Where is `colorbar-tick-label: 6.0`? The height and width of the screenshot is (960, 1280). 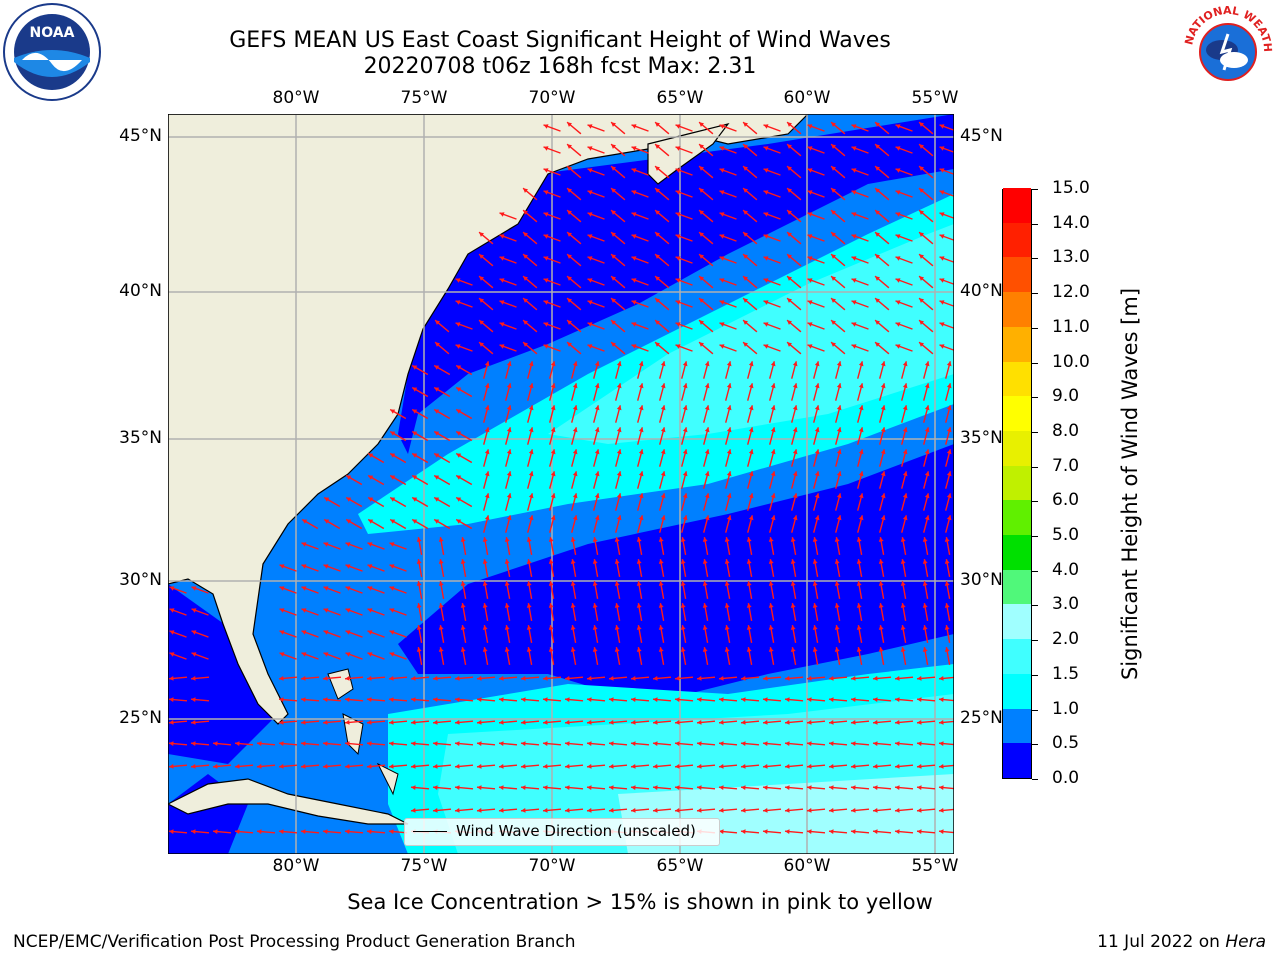 colorbar-tick-label: 6.0 is located at coordinates (1066, 500).